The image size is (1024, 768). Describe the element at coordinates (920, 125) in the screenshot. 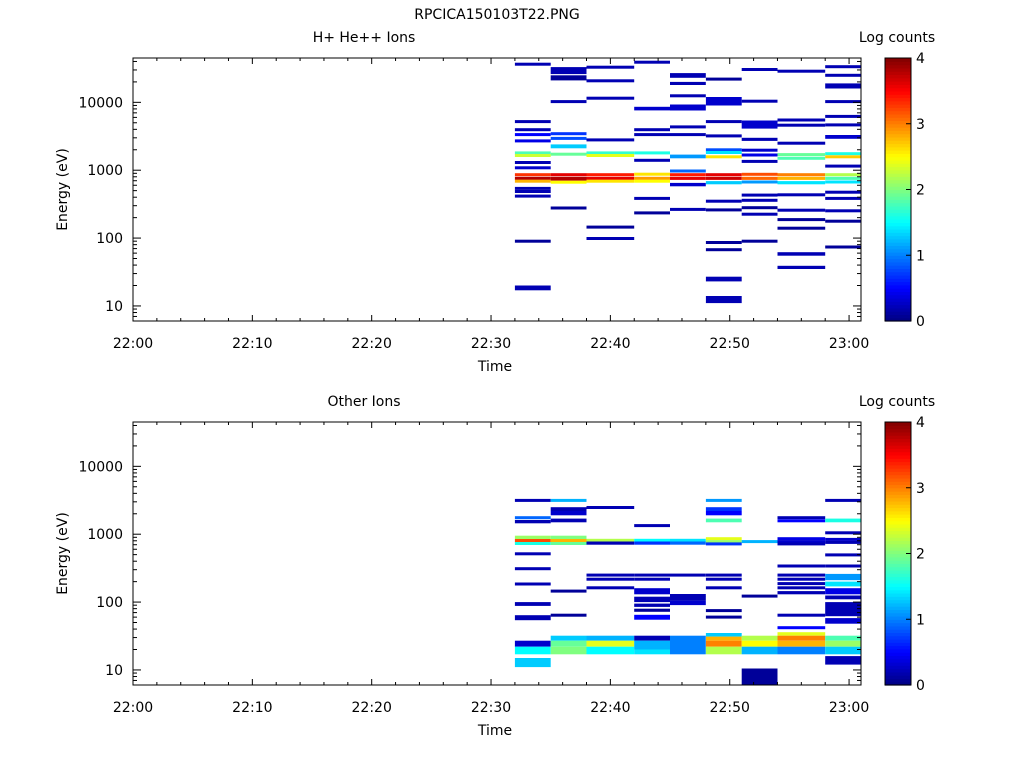

I see `colorbar-tick-label: 3` at that location.